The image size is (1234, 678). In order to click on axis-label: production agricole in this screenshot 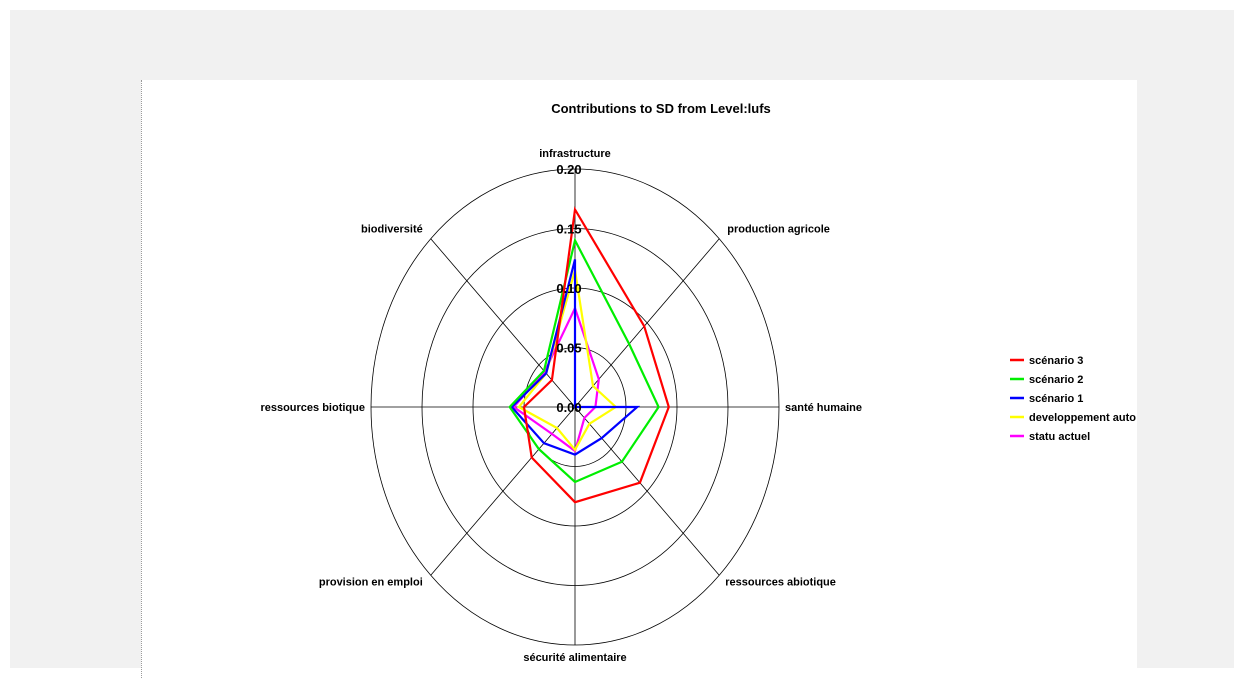, I will do `click(778, 230)`.